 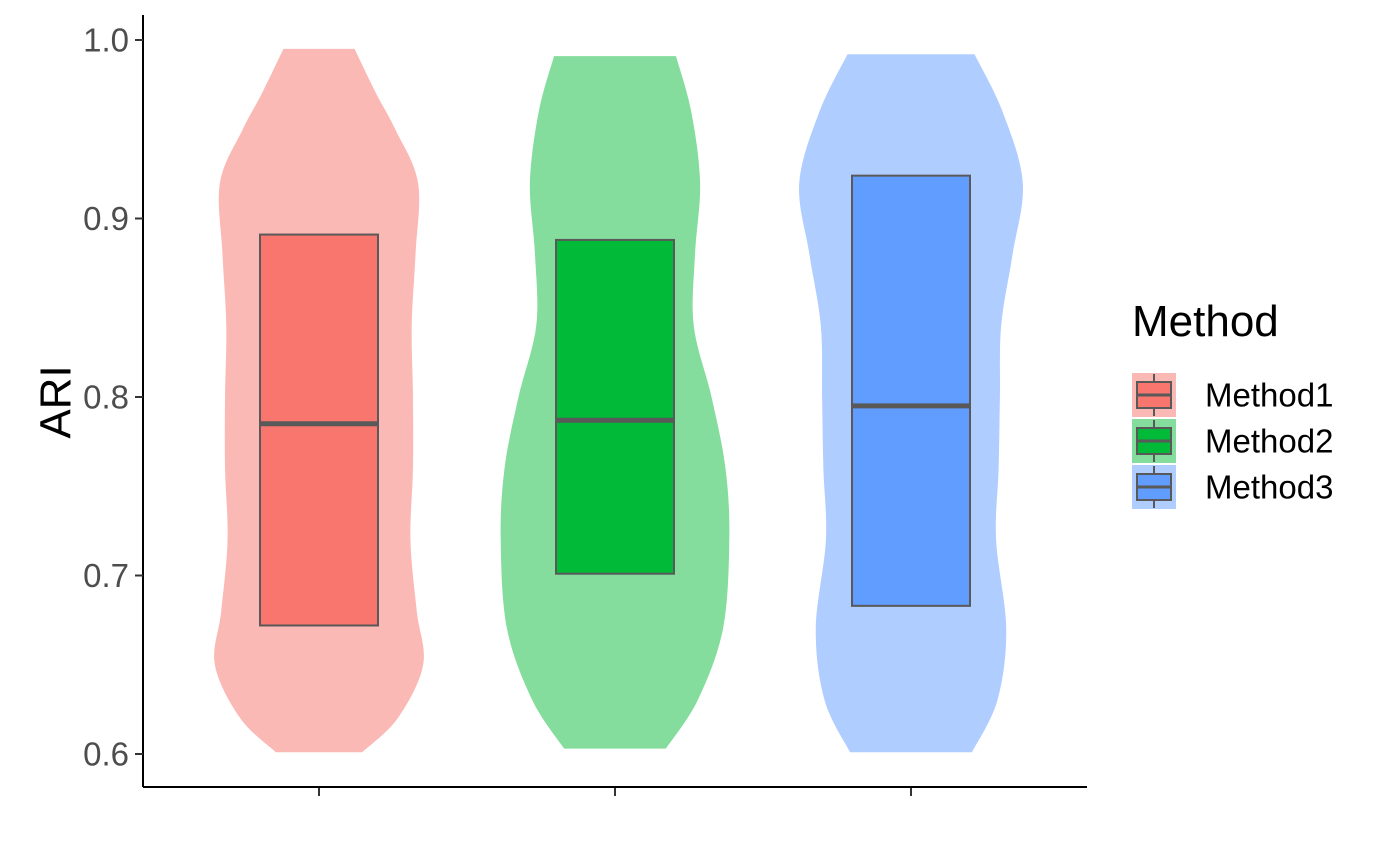 What do you see at coordinates (106, 218) in the screenshot?
I see `y-tick-label: 0.9` at bounding box center [106, 218].